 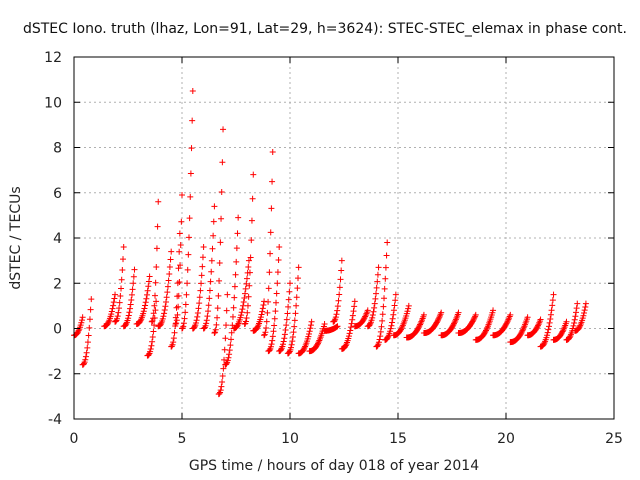 I want to click on x-tick-label: 20, so click(x=506, y=439).